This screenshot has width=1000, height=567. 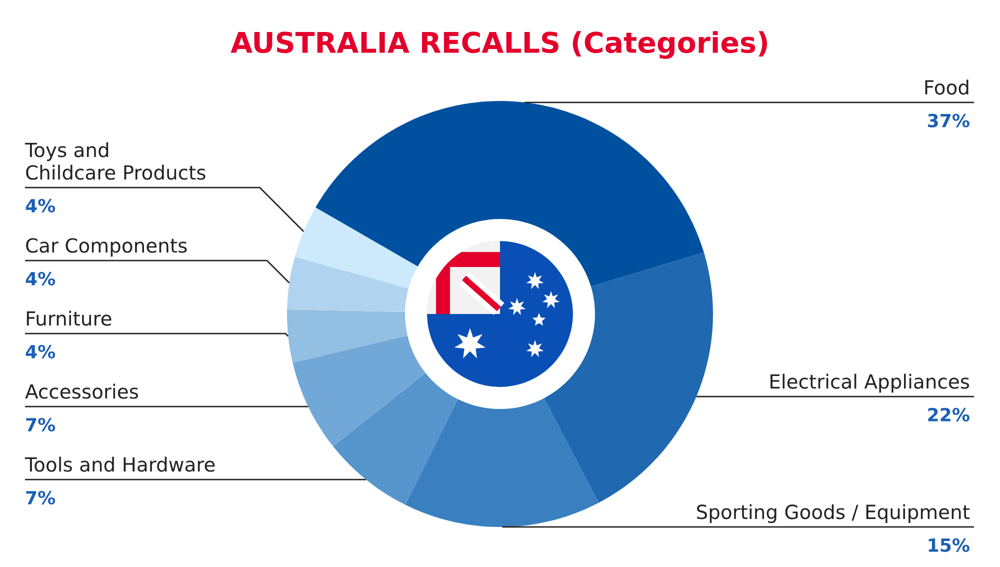 I want to click on chart-title: AUSTRALIA RECALLS (Categories), so click(x=499, y=45).